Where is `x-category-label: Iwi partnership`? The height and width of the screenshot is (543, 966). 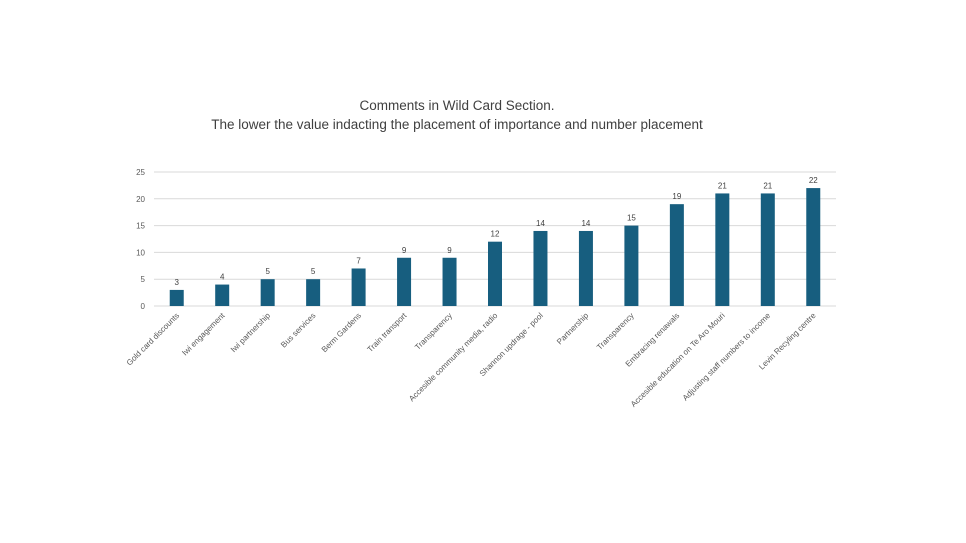
x-category-label: Iwi partnership is located at coordinates (251, 333).